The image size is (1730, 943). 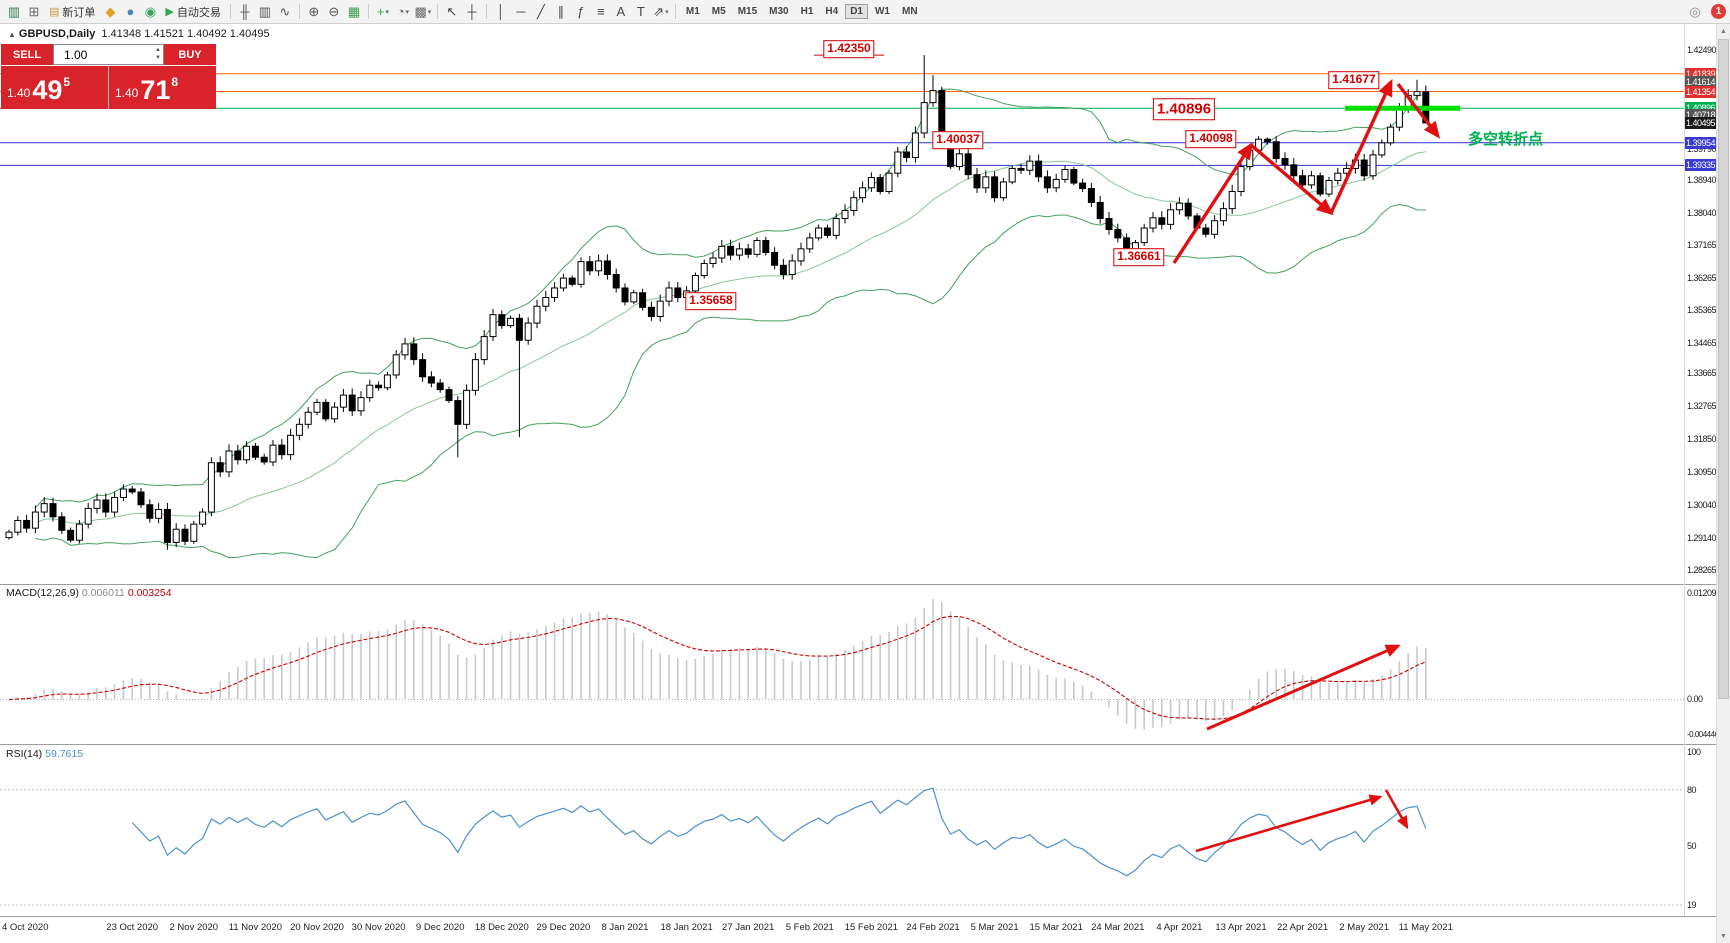 What do you see at coordinates (334, 12) in the screenshot?
I see `zoom-out-icon: ⊖` at bounding box center [334, 12].